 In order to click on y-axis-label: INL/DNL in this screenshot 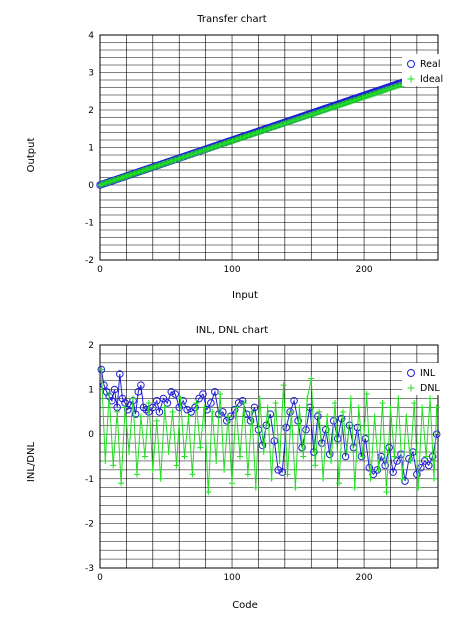, I will do `click(31, 462)`.